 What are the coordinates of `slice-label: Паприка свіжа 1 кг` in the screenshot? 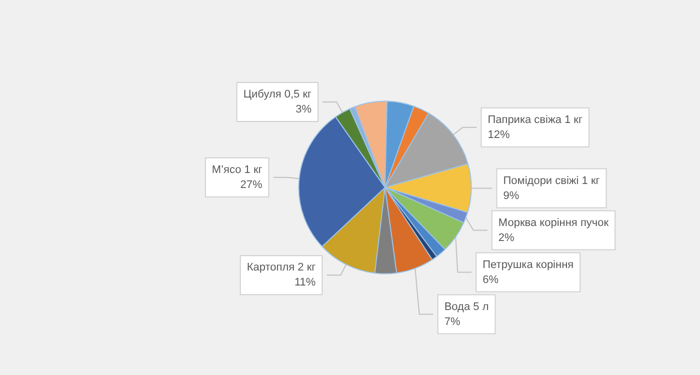 It's located at (535, 120).